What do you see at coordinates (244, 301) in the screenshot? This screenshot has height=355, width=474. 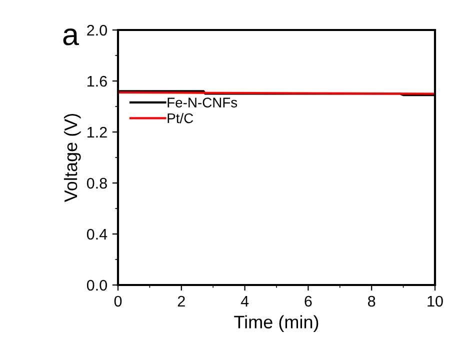 I see `x-tick-label: 4` at bounding box center [244, 301].